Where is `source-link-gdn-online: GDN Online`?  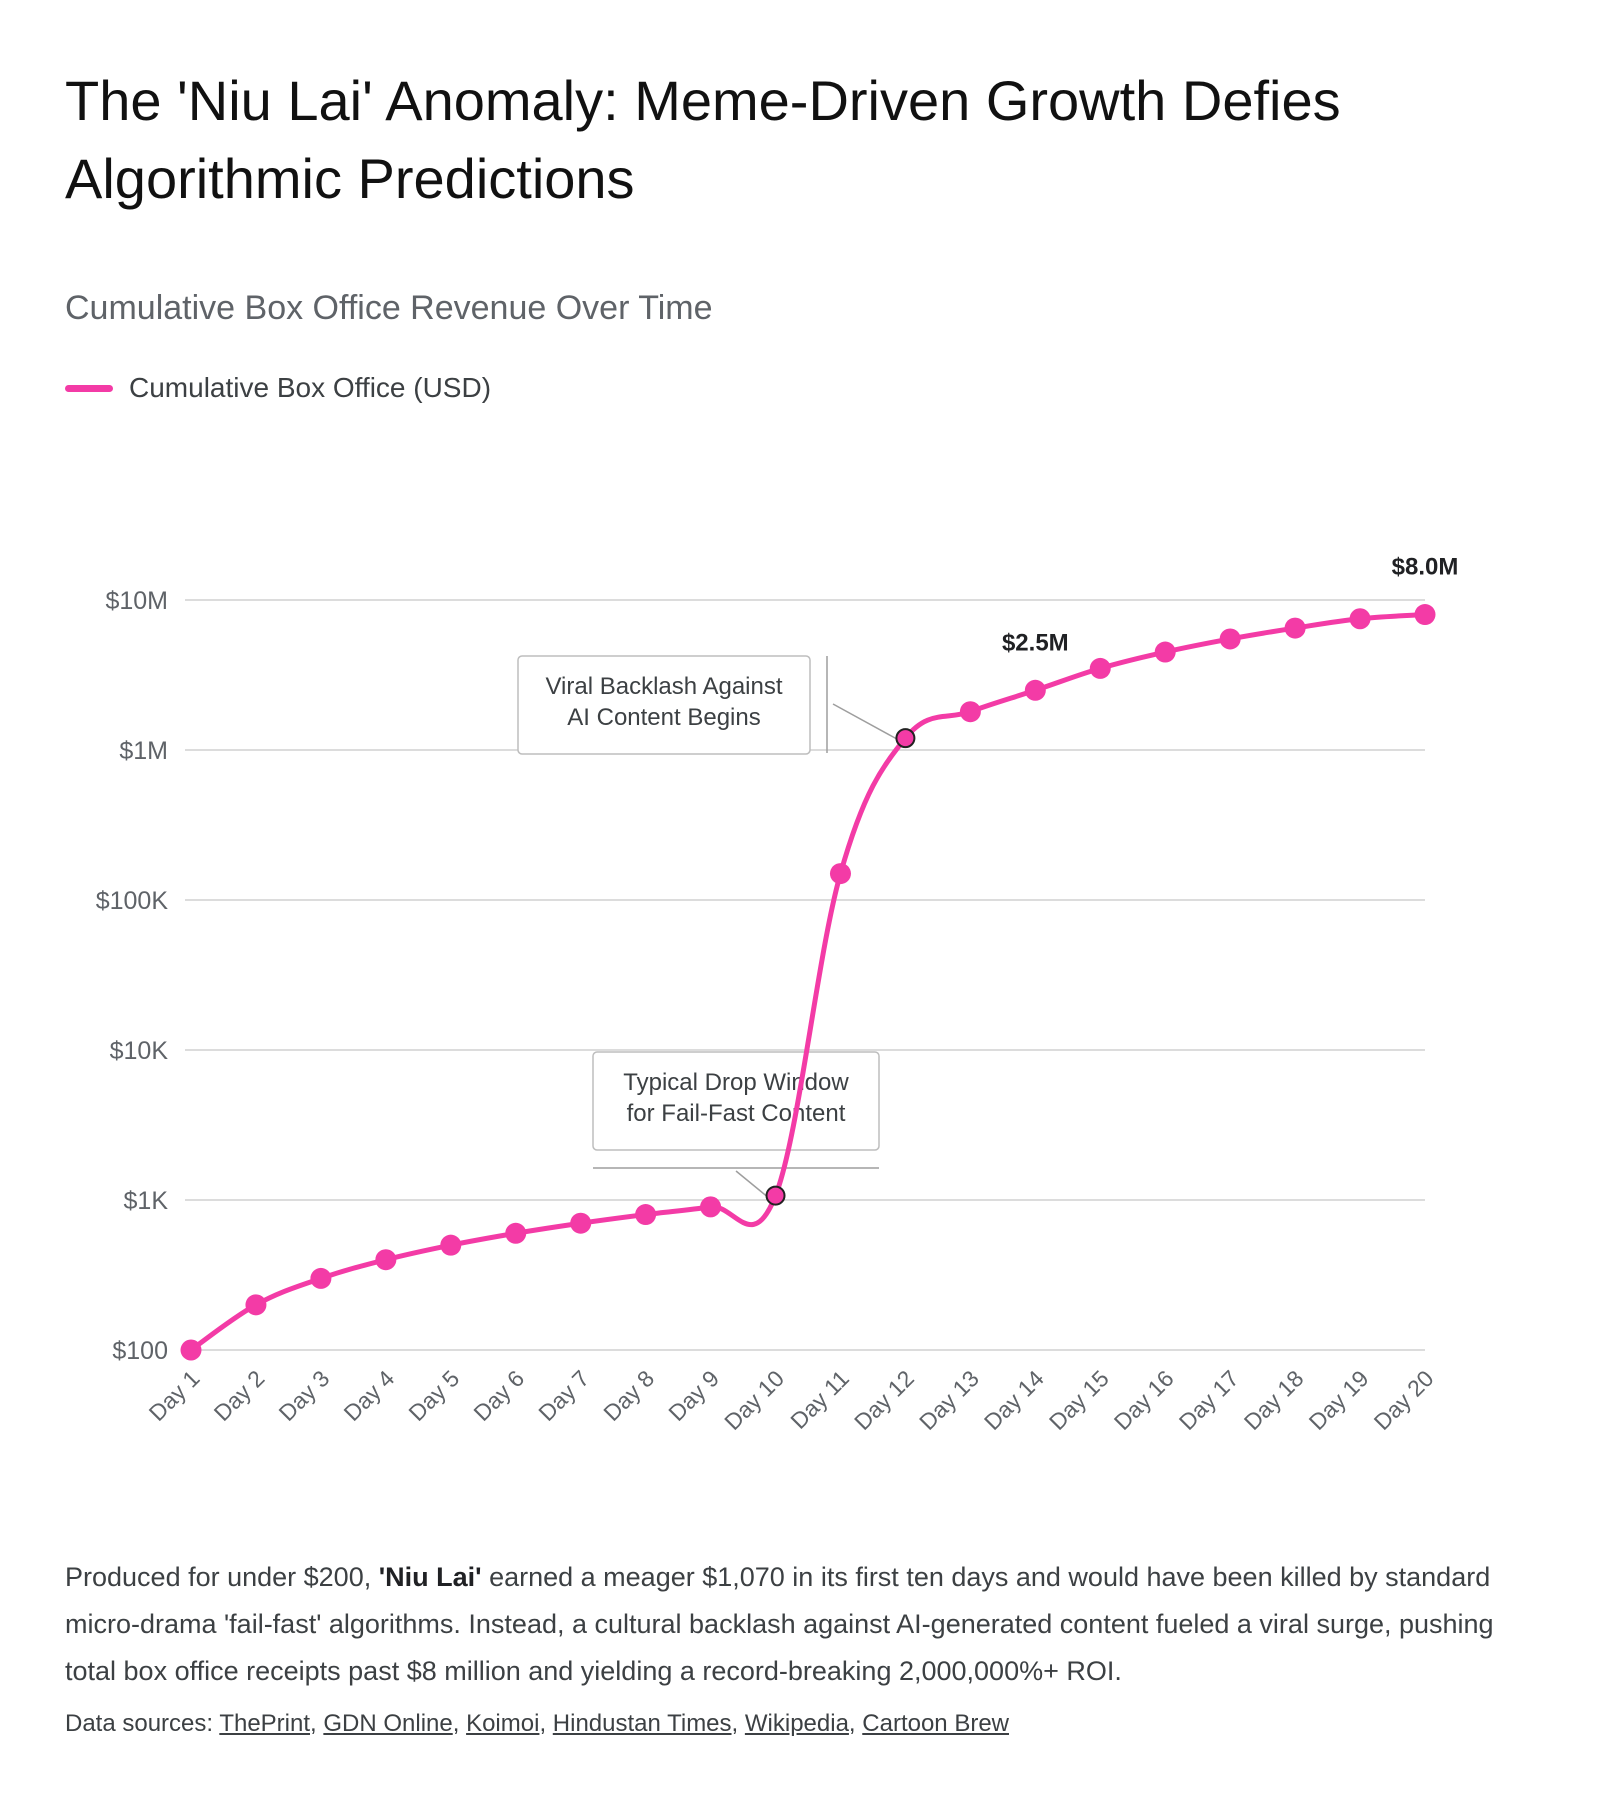 source-link-gdn-online: GDN Online is located at coordinates (388, 1723).